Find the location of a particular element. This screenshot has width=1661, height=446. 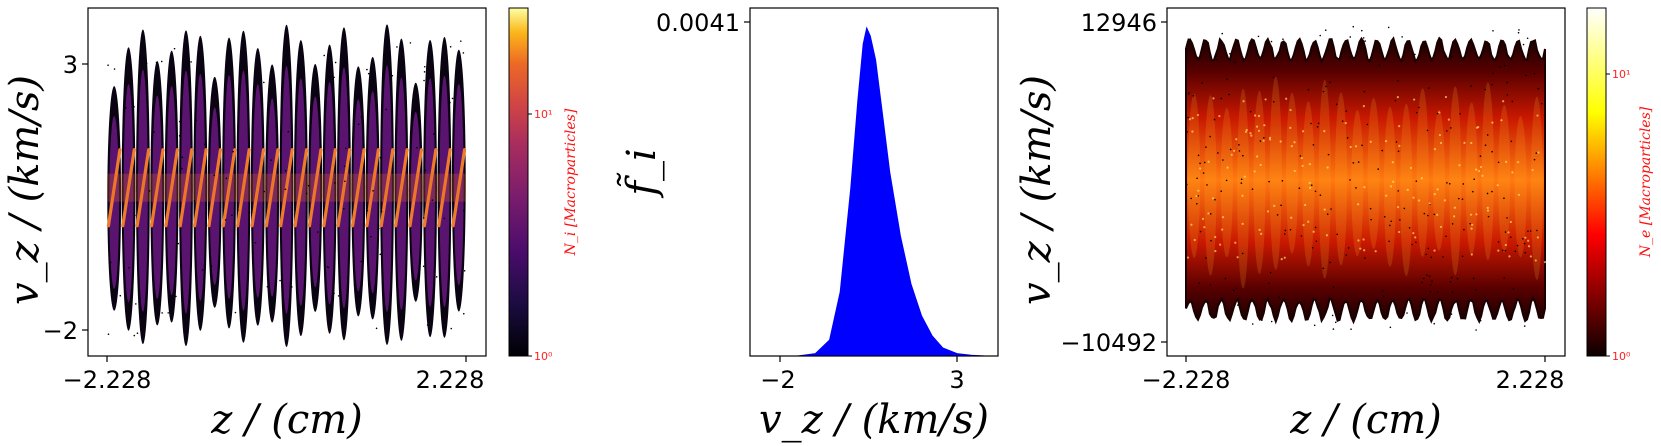

ion-center-glow is located at coordinates (286, 187).